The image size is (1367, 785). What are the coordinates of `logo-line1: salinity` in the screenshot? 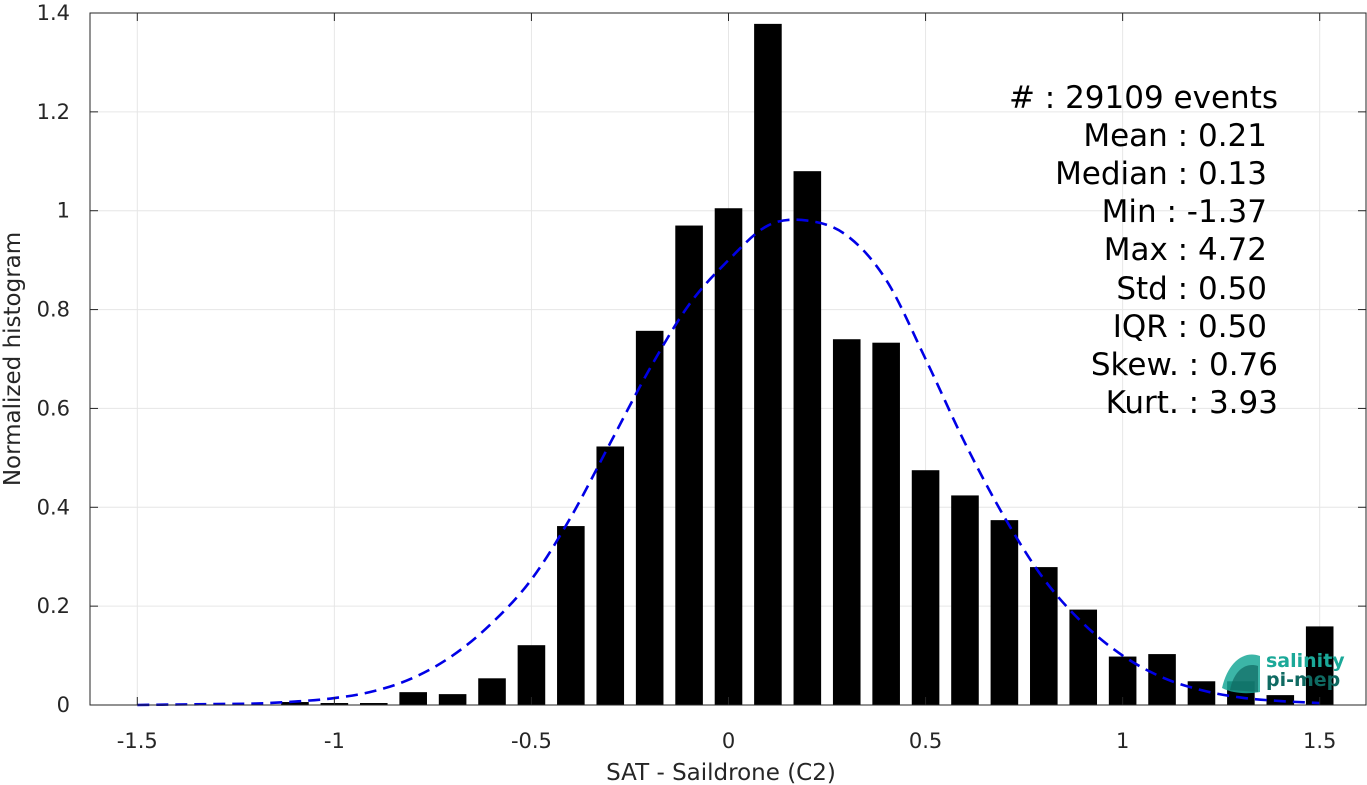 It's located at (1305, 661).